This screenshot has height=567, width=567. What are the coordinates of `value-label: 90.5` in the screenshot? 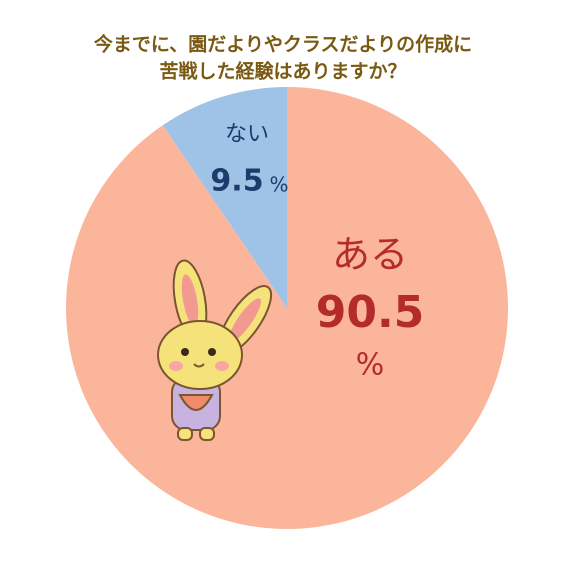 It's located at (370, 312).